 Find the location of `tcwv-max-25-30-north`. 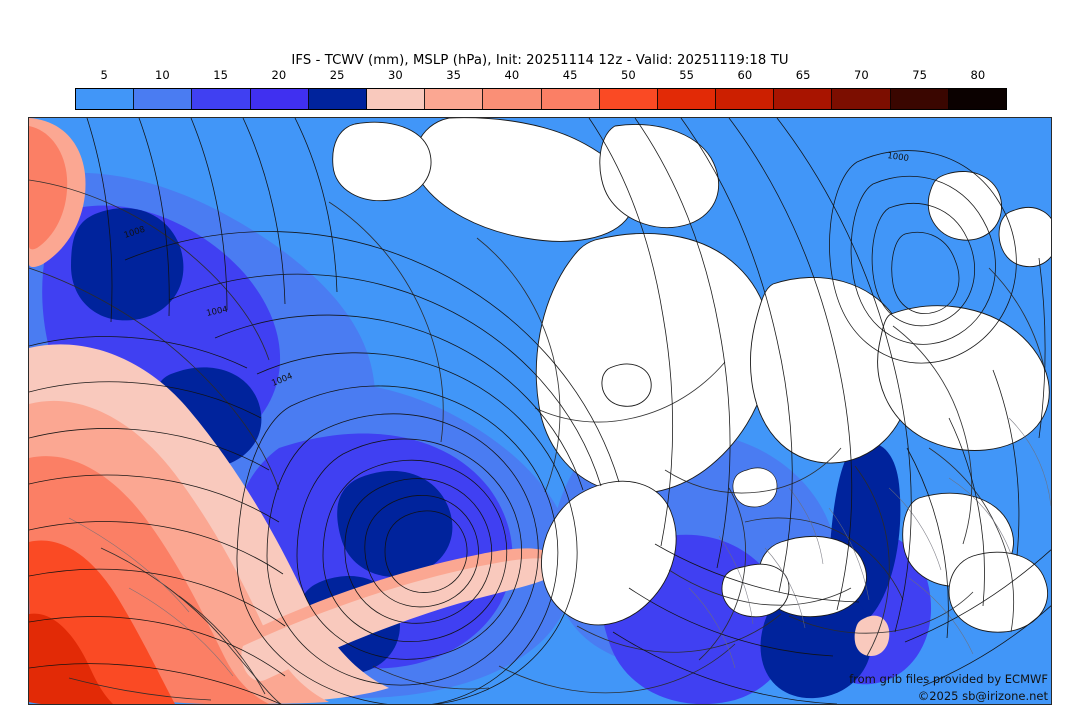

tcwv-max-25-30-north is located at coordinates (127, 264).